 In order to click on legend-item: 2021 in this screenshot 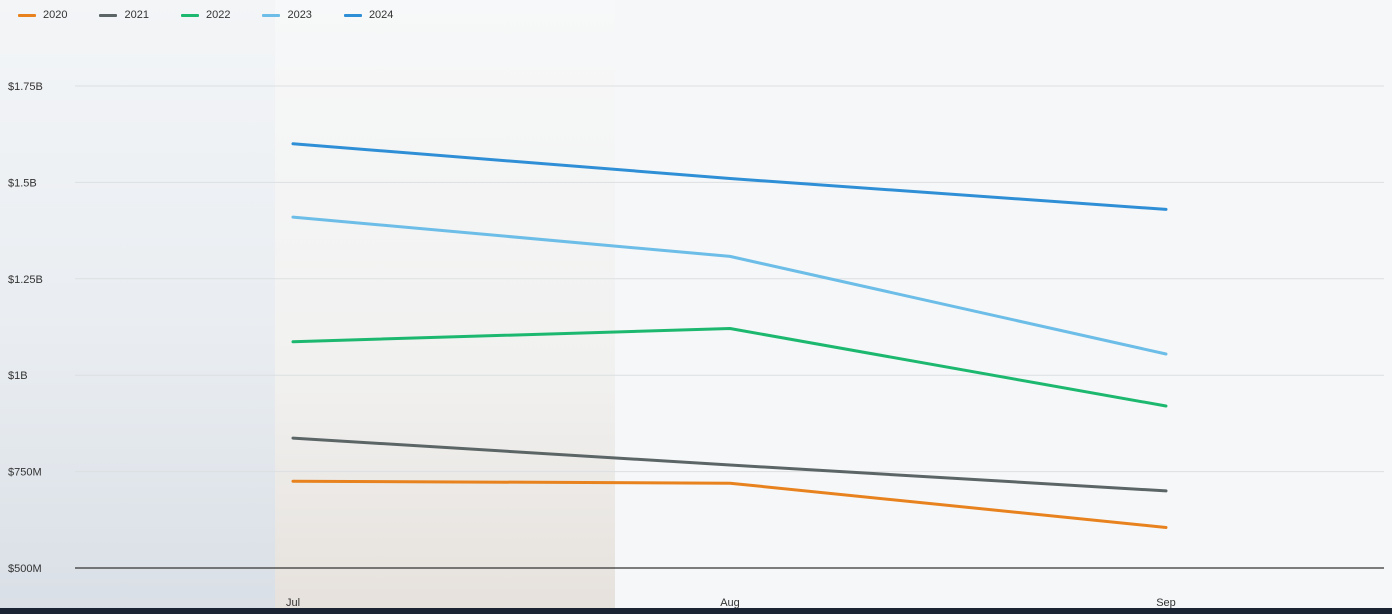, I will do `click(124, 15)`.